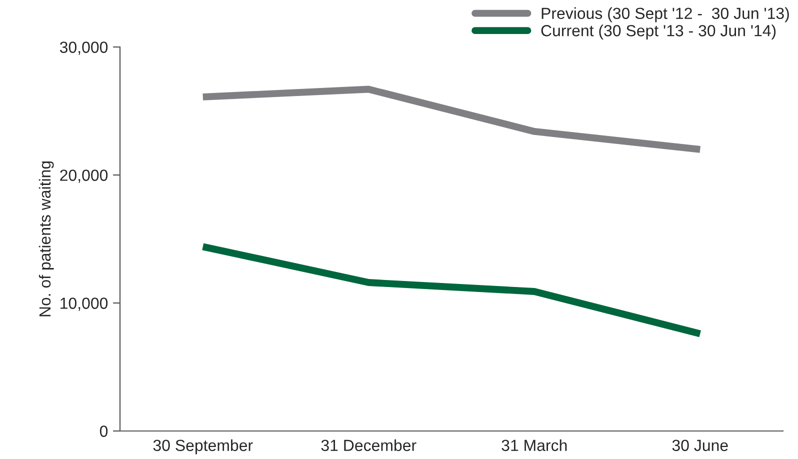 The image size is (798, 459). What do you see at coordinates (46, 238) in the screenshot?
I see `y-axis-title: No. of patients waiting` at bounding box center [46, 238].